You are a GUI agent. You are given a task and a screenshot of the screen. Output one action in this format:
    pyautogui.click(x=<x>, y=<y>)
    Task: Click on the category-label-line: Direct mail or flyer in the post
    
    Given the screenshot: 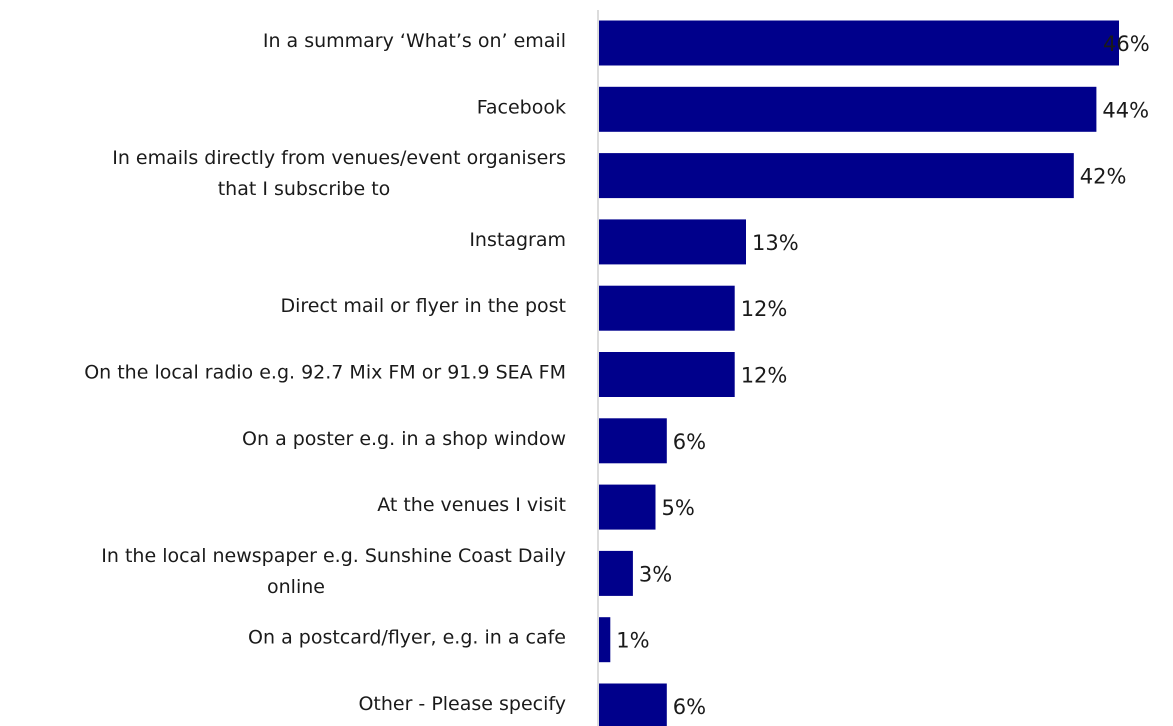 What is the action you would take?
    pyautogui.click(x=423, y=306)
    